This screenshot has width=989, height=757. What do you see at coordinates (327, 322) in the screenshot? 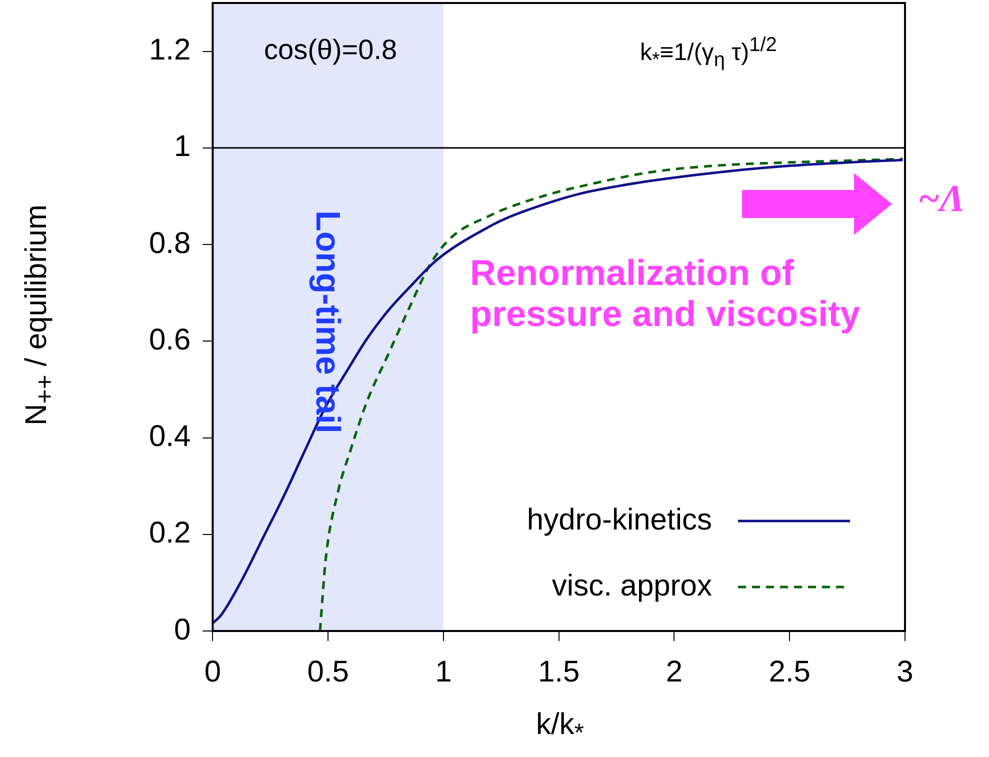
I see `annotation: Long-time tail` at bounding box center [327, 322].